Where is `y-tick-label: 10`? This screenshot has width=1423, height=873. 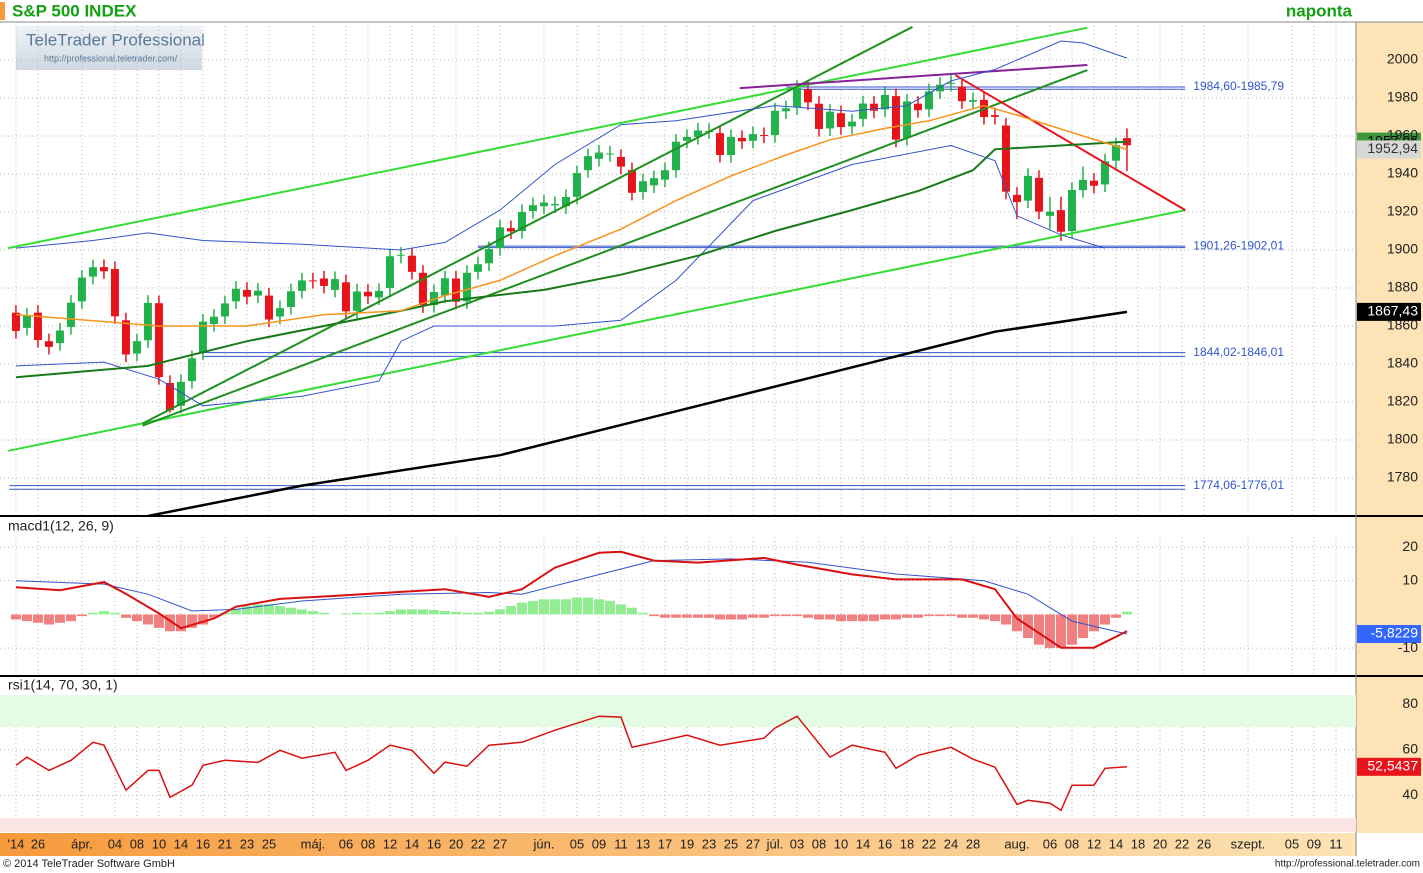 y-tick-label: 10 is located at coordinates (1410, 579).